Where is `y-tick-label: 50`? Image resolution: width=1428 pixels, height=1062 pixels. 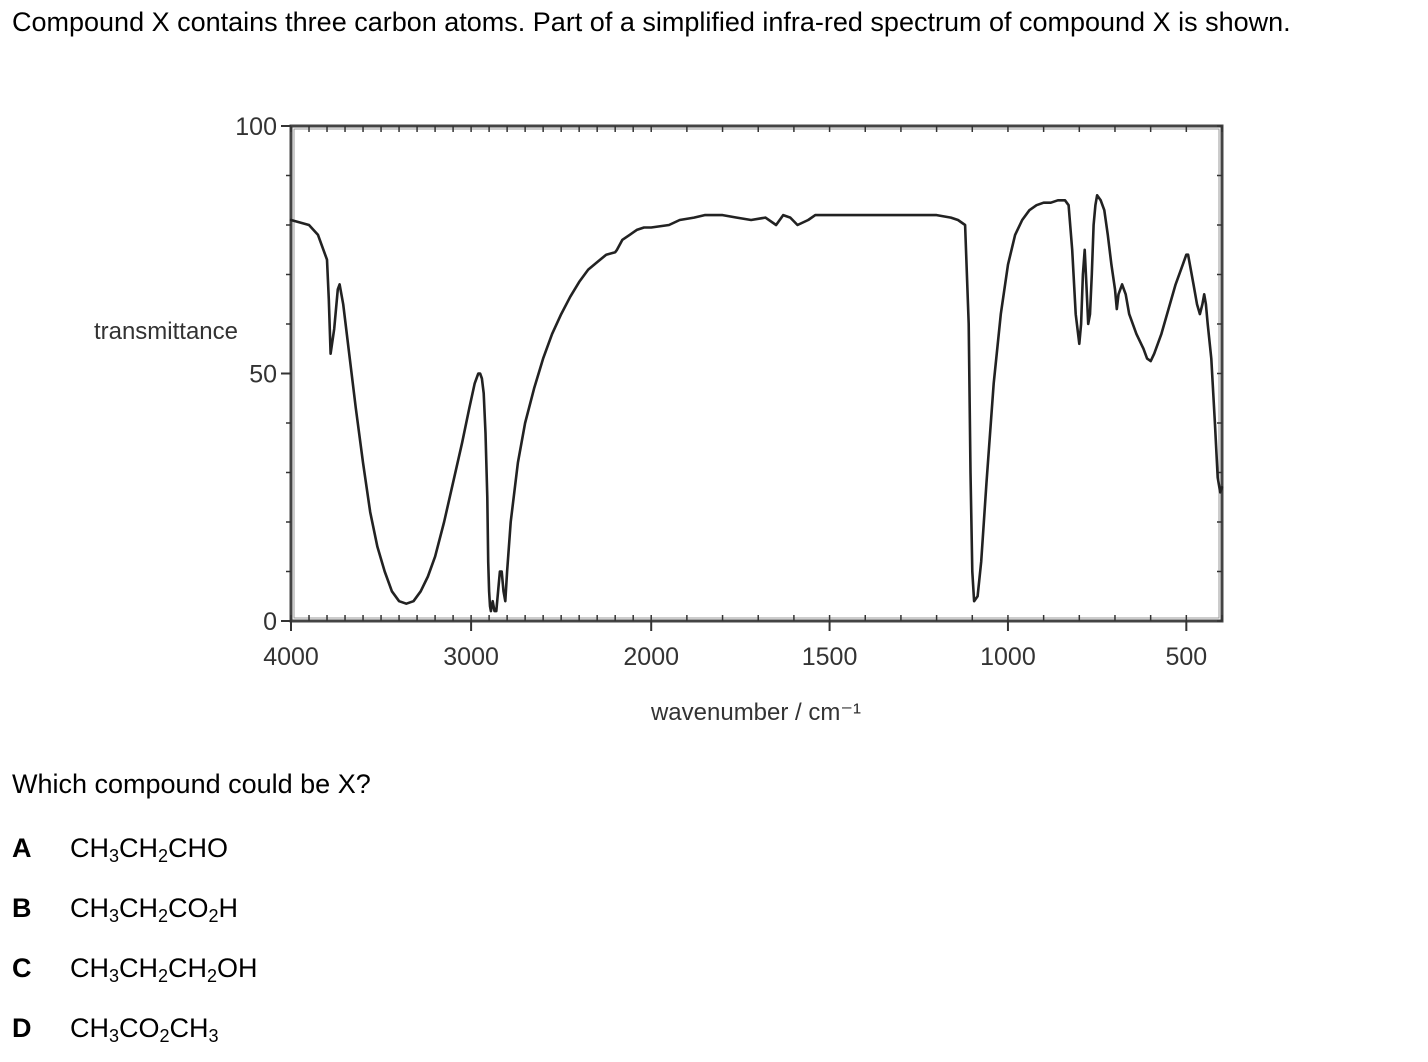
y-tick-label: 50 is located at coordinates (263, 375).